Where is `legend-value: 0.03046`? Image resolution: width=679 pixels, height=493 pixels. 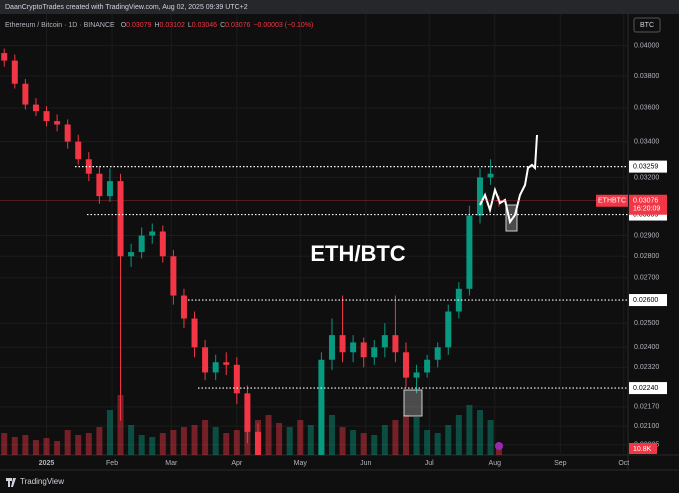
legend-value: 0.03046 is located at coordinates (204, 25).